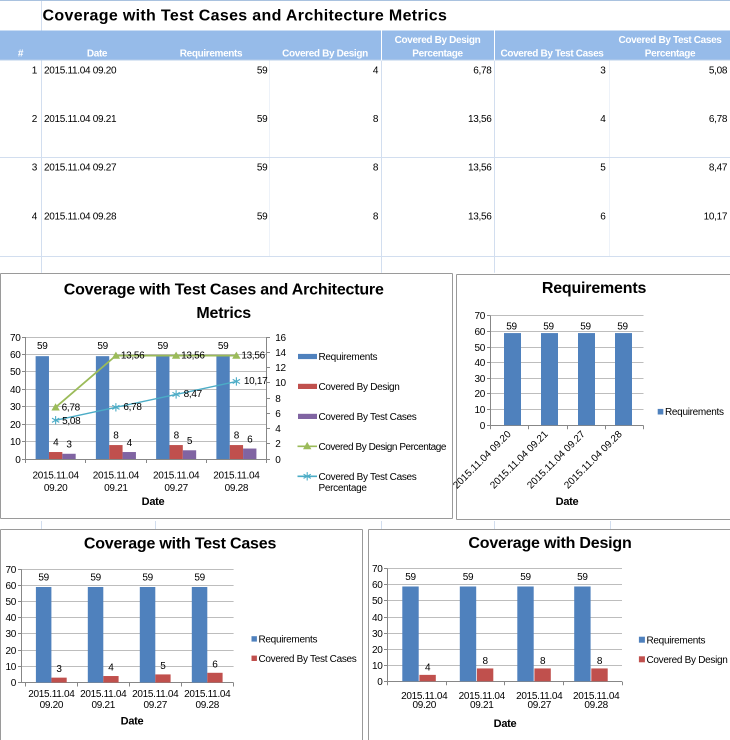 This screenshot has height=740, width=730. Describe the element at coordinates (71, 421) in the screenshot. I see `svg-text: 5,08` at that location.